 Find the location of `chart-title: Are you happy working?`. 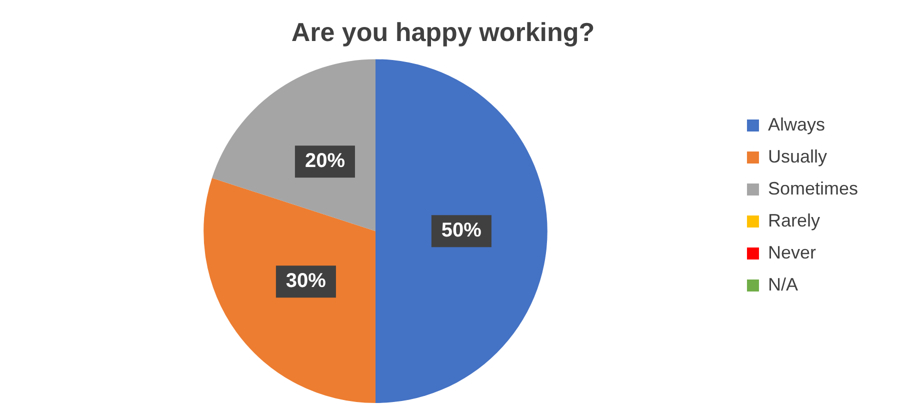

chart-title: Are you happy working? is located at coordinates (443, 31).